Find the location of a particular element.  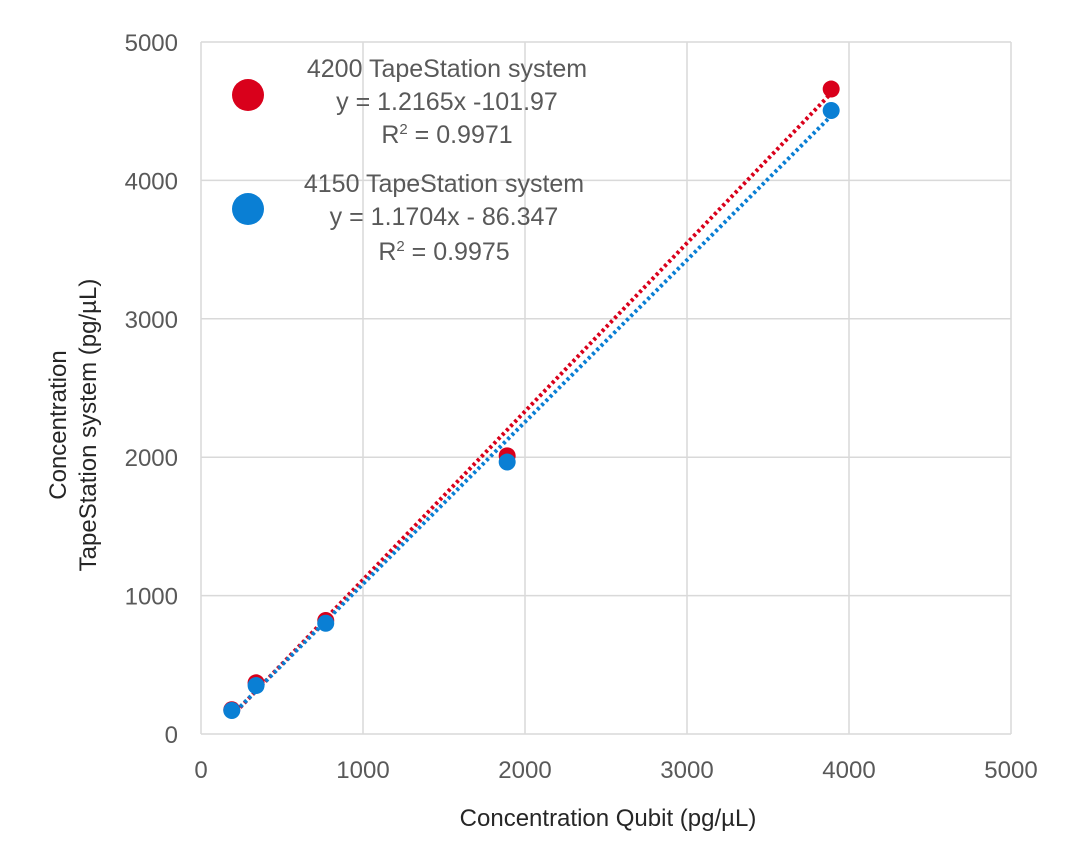

y-axis-title-line-2: TapeStation system (pg/µL) is located at coordinates (88, 425).